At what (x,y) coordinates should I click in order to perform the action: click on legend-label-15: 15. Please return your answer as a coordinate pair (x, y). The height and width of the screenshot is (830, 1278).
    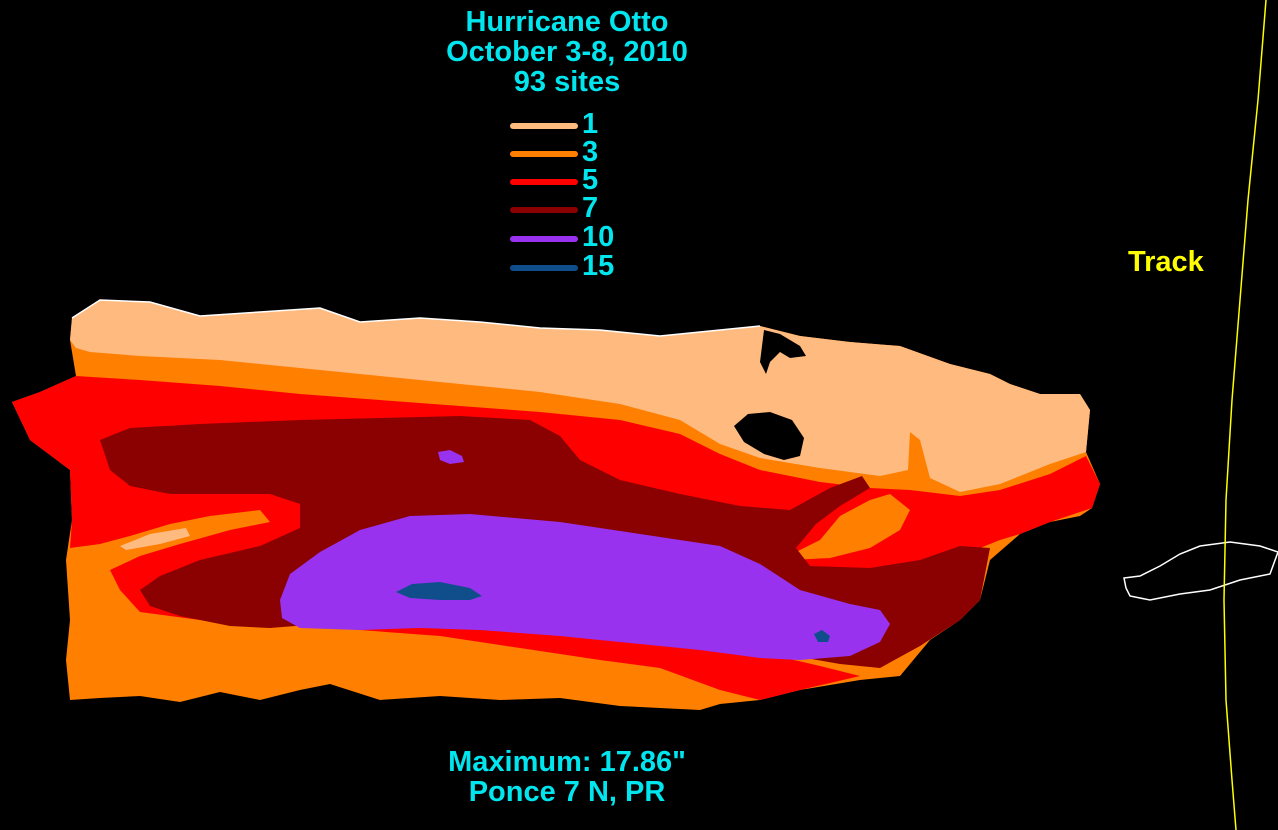
    Looking at the image, I should click on (598, 266).